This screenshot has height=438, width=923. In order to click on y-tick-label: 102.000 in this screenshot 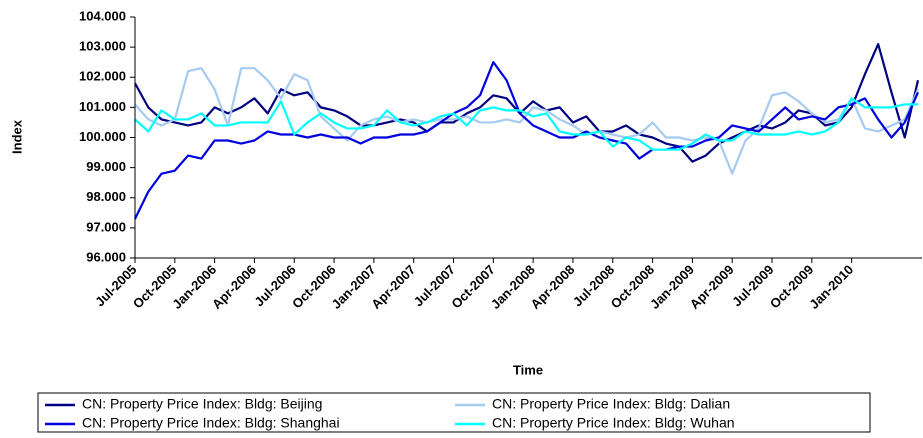, I will do `click(102, 76)`.